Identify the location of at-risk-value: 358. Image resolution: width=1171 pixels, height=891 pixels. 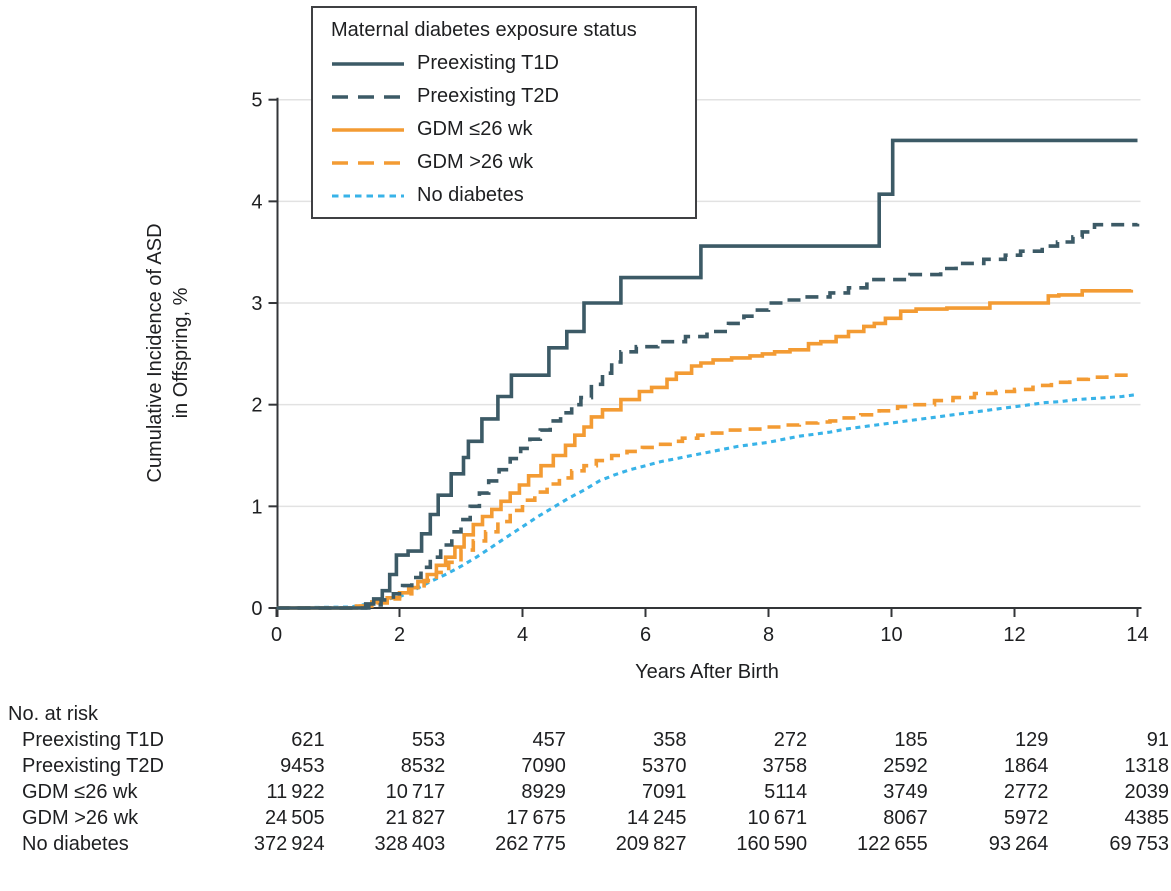
(670, 740).